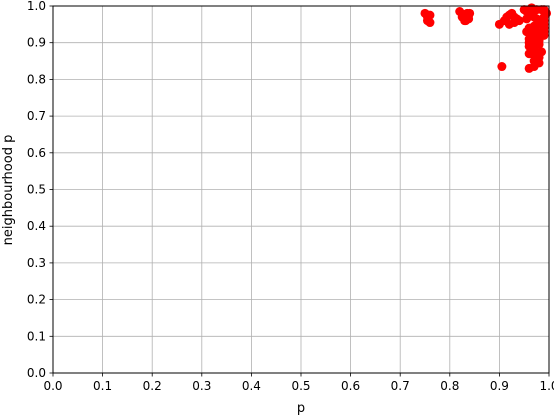  I want to click on x-tick-label: 0.8, so click(449, 386).